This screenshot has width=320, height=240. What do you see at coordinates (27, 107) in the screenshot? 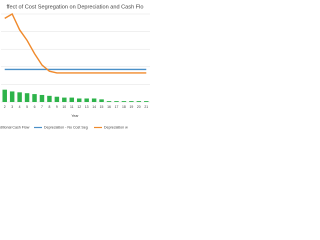
I see `x-tick-label: 5` at bounding box center [27, 107].